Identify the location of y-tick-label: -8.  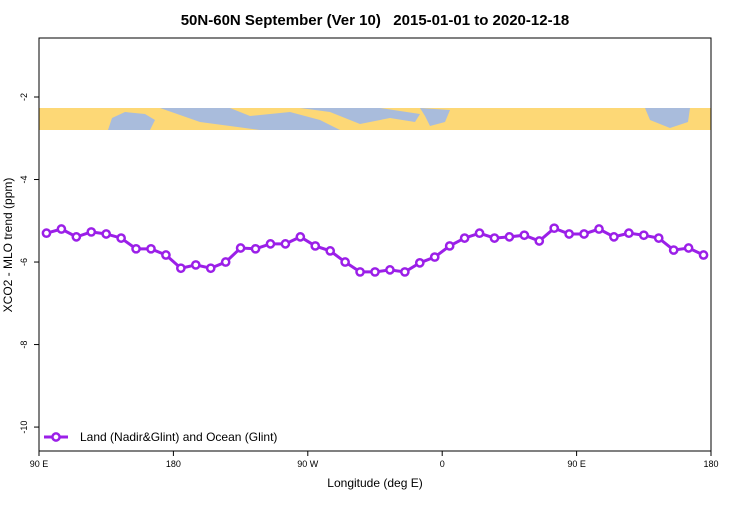
(24, 345).